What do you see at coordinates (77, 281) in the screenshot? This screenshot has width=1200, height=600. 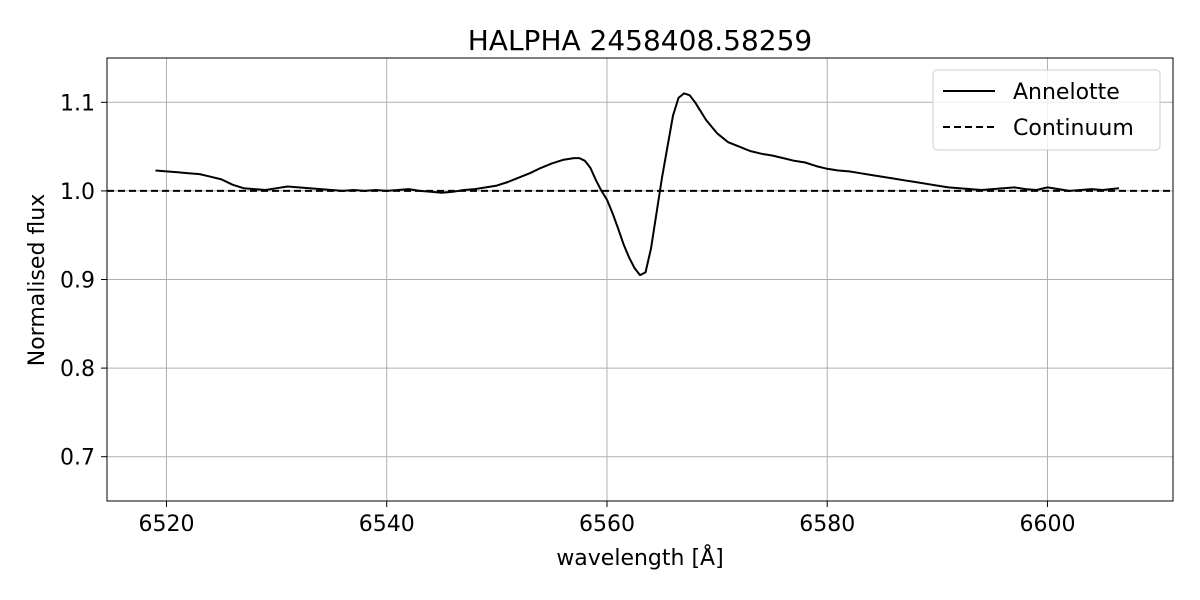 I see `y-tick-label: 0.9` at bounding box center [77, 281].